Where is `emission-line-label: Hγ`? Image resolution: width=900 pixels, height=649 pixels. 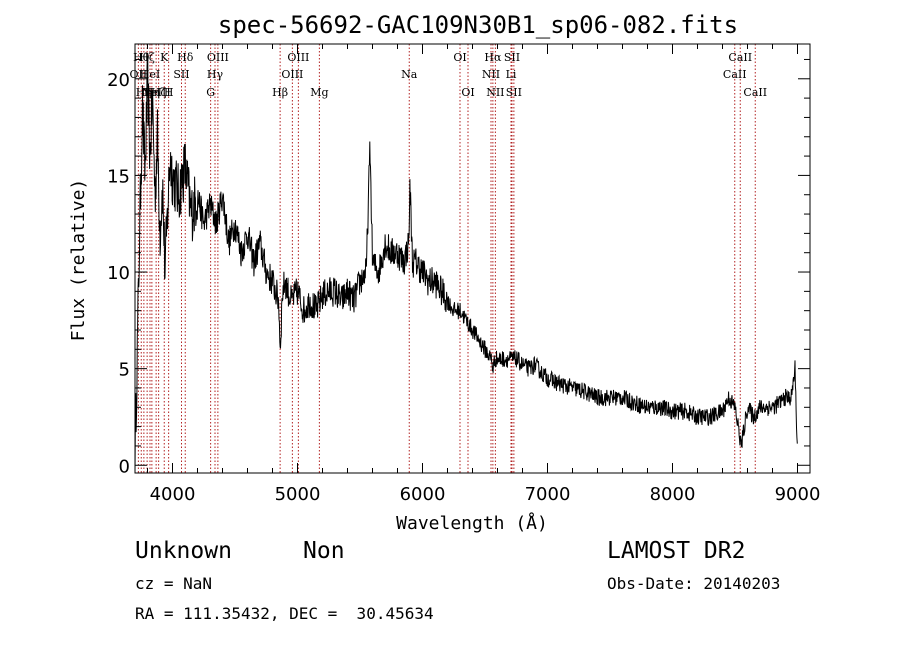 emission-line-label: Hγ is located at coordinates (215, 74).